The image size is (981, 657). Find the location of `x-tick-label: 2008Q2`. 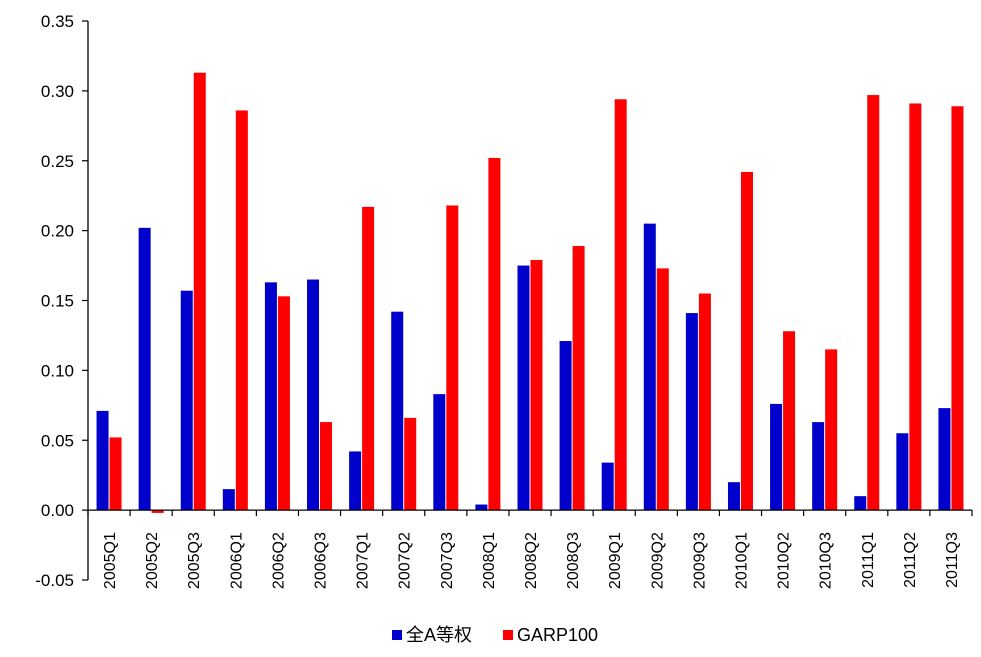

x-tick-label: 2008Q2 is located at coordinates (531, 560).